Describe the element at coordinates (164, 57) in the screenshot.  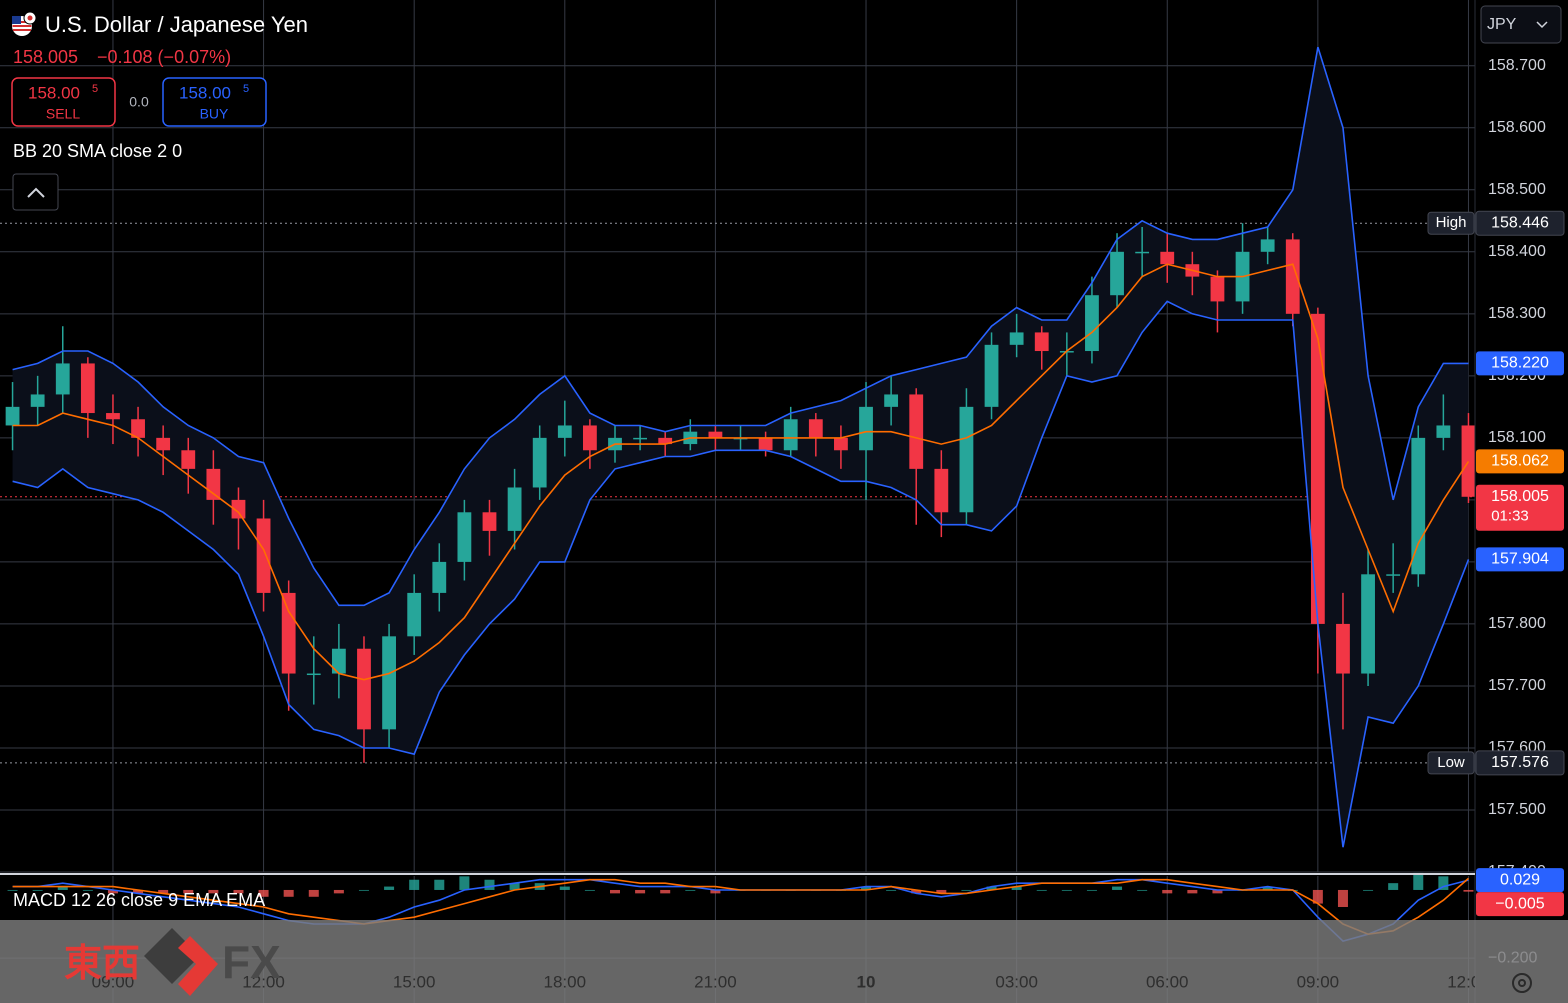
I see `price-change: −0.108 (−0.07%)` at that location.